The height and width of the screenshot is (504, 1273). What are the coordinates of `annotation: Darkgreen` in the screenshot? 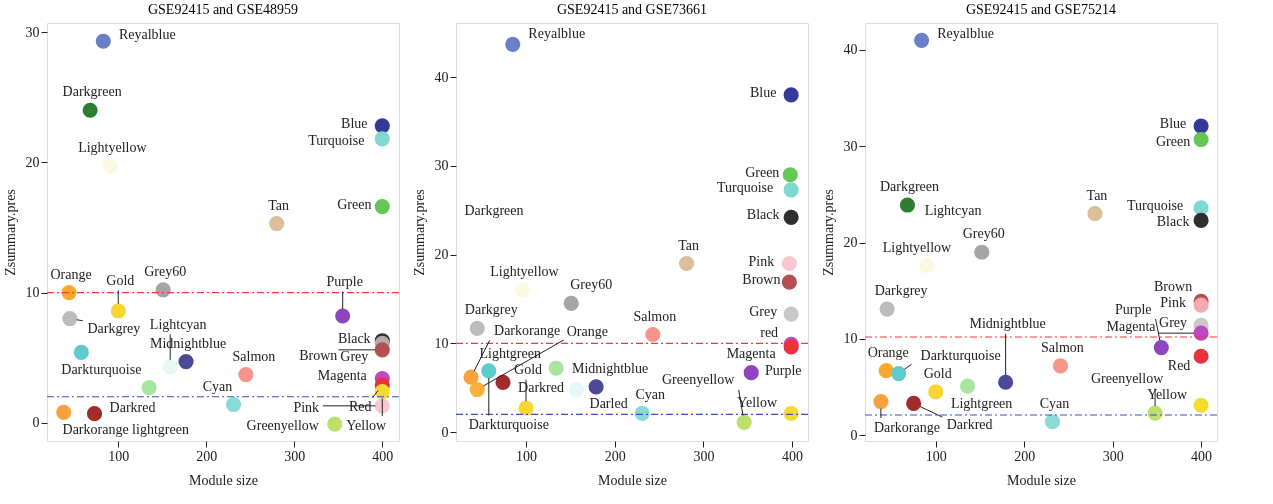 It's located at (92, 92).